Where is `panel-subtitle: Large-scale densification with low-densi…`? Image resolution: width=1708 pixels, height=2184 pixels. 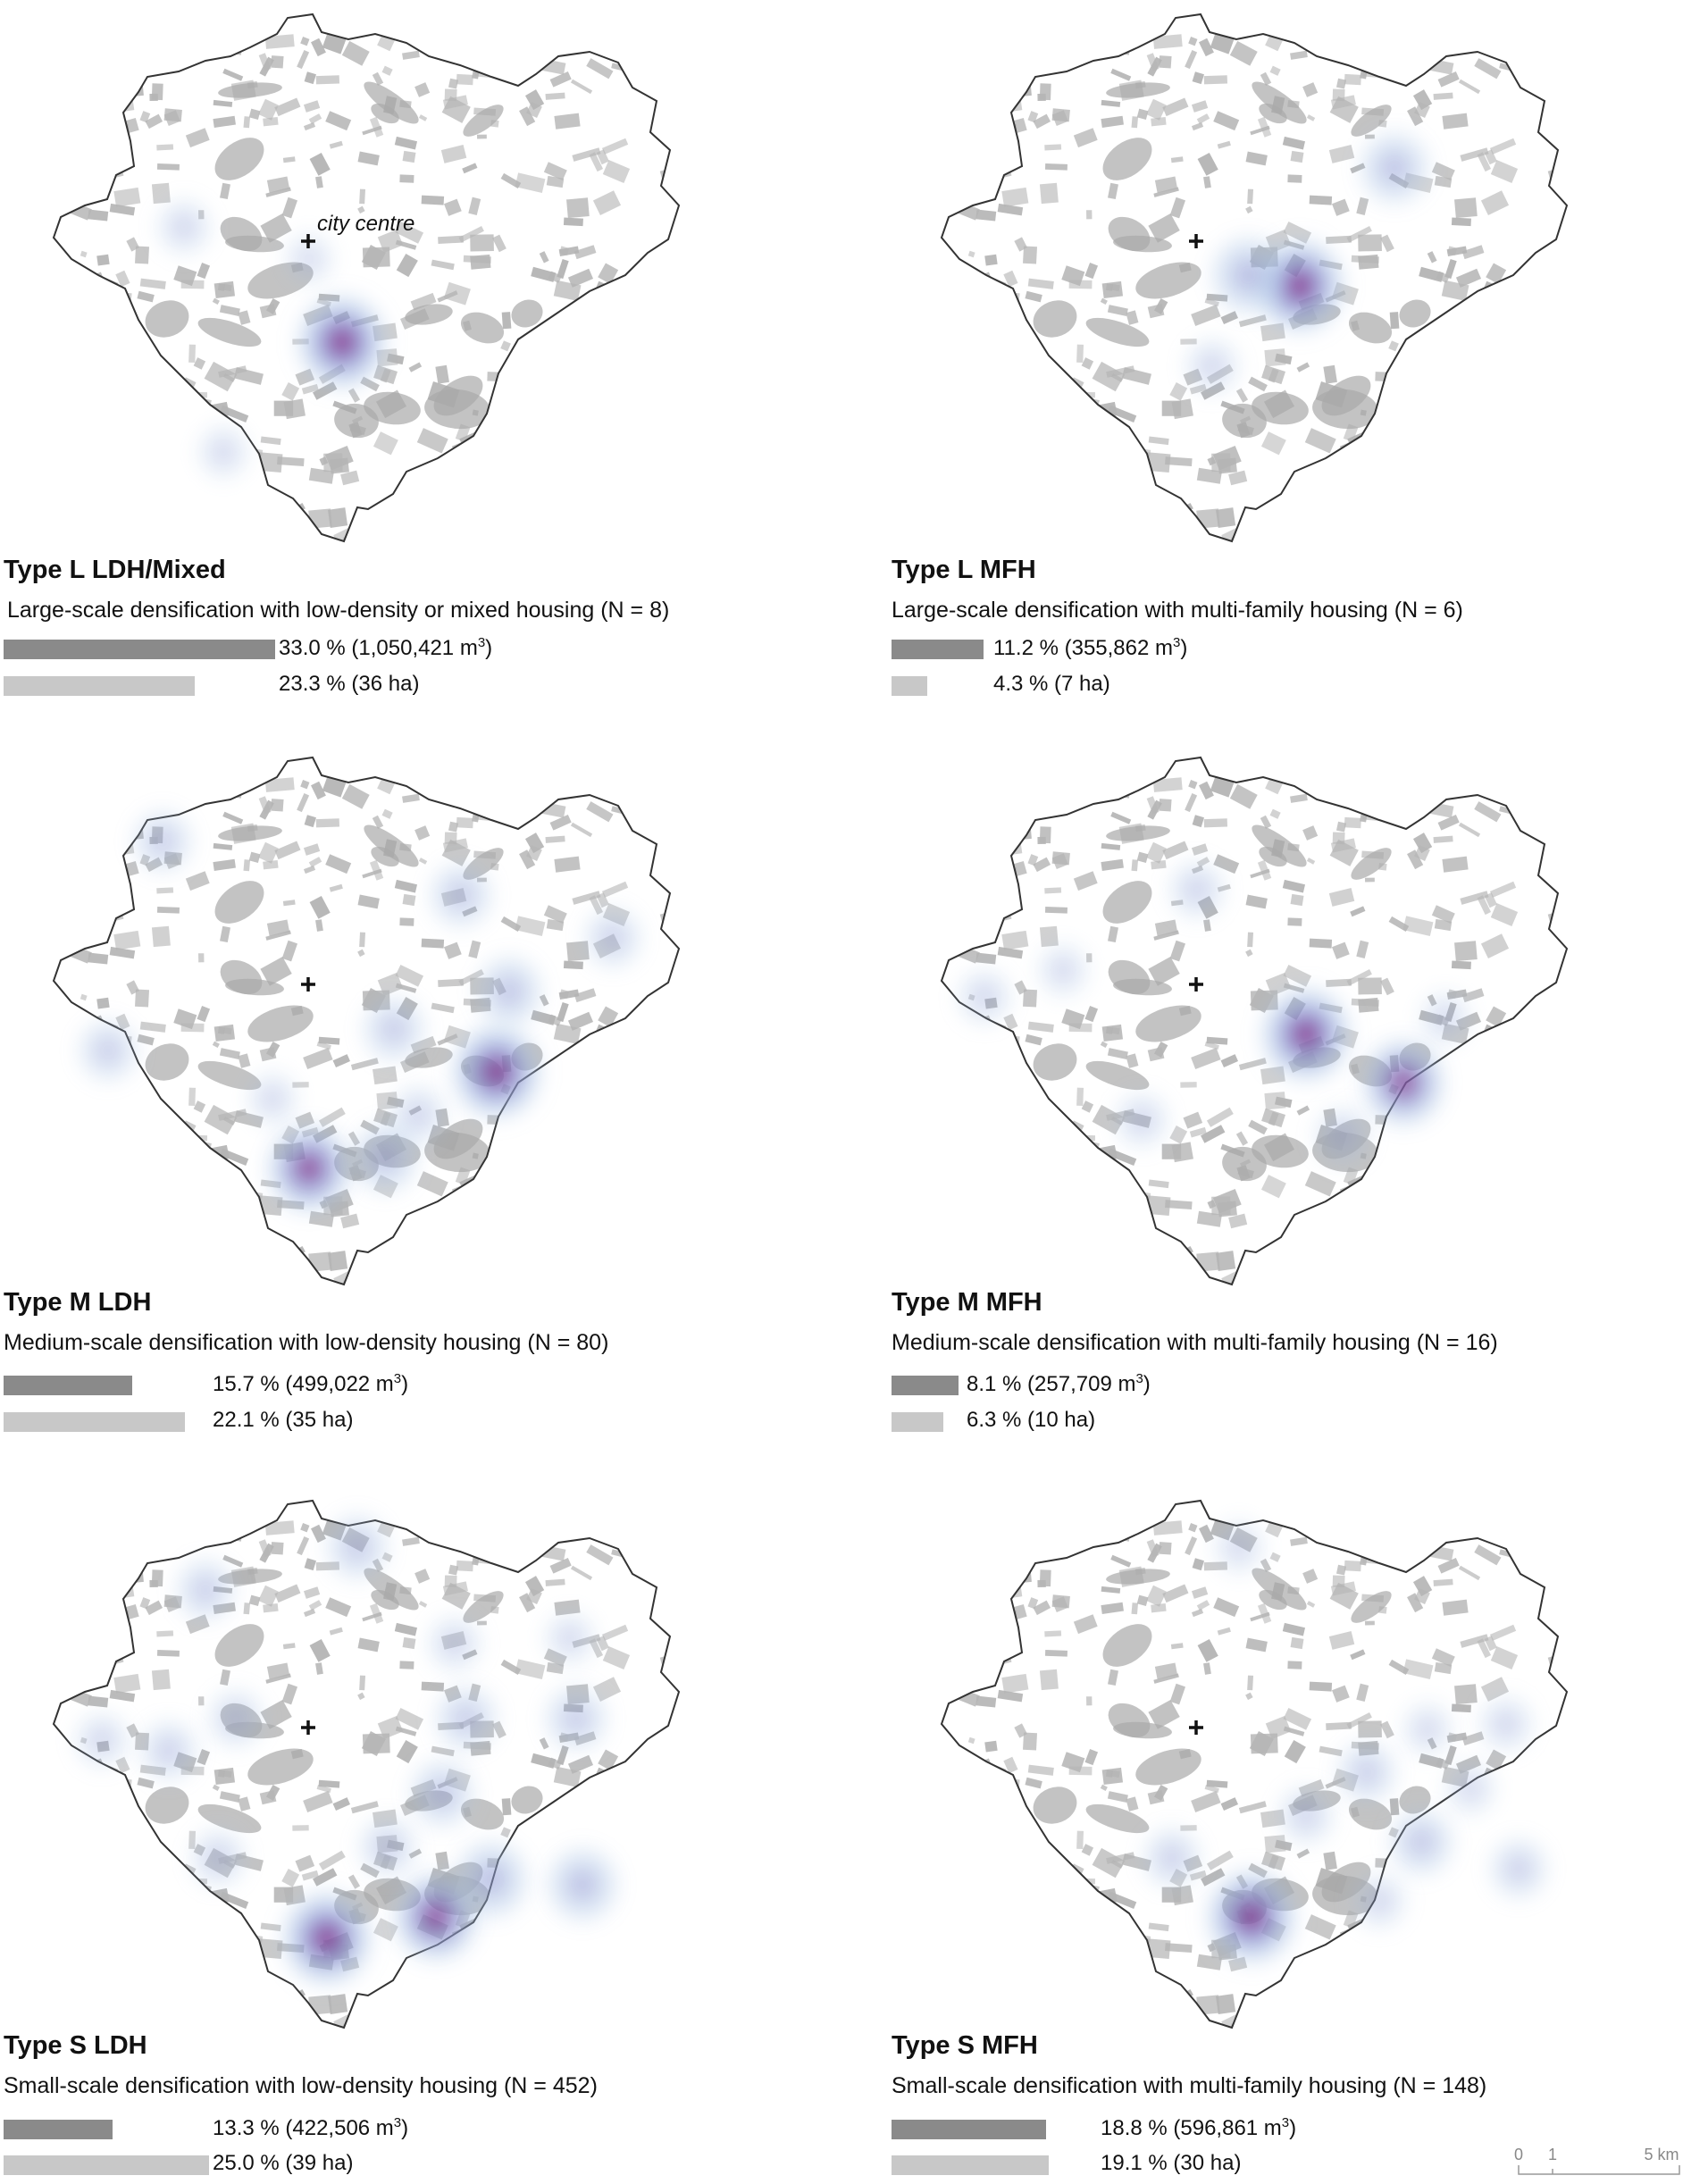 panel-subtitle: Large-scale densification with low-densi… is located at coordinates (338, 610).